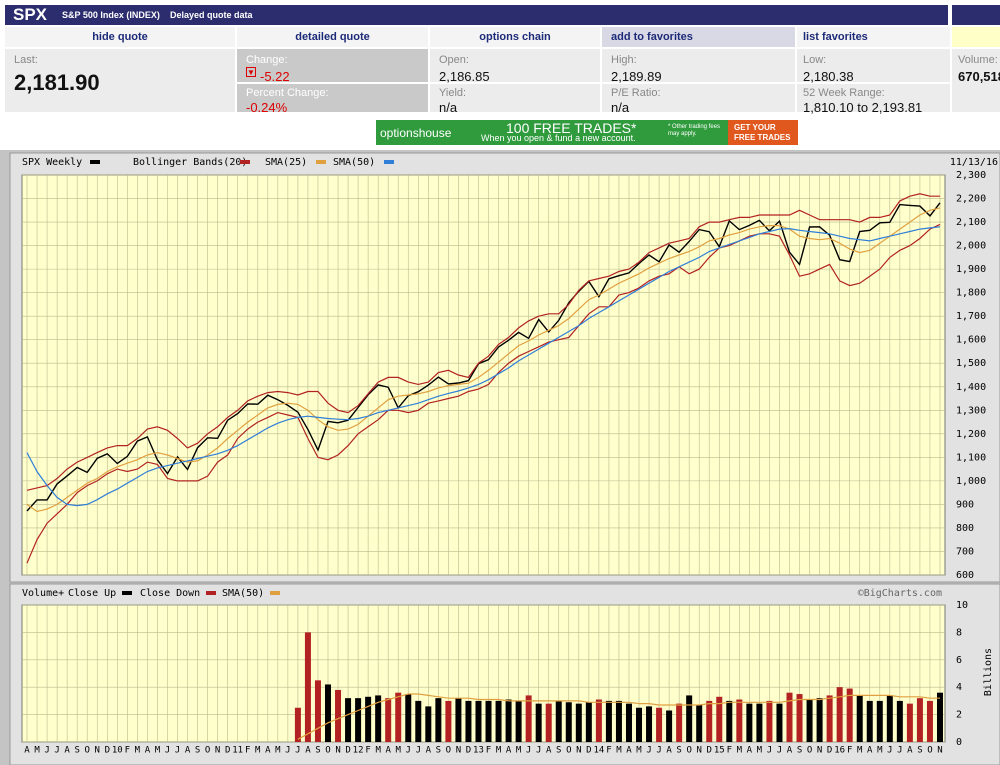 Image resolution: width=1000 pixels, height=765 pixels. I want to click on title-bar-end, so click(976, 15).